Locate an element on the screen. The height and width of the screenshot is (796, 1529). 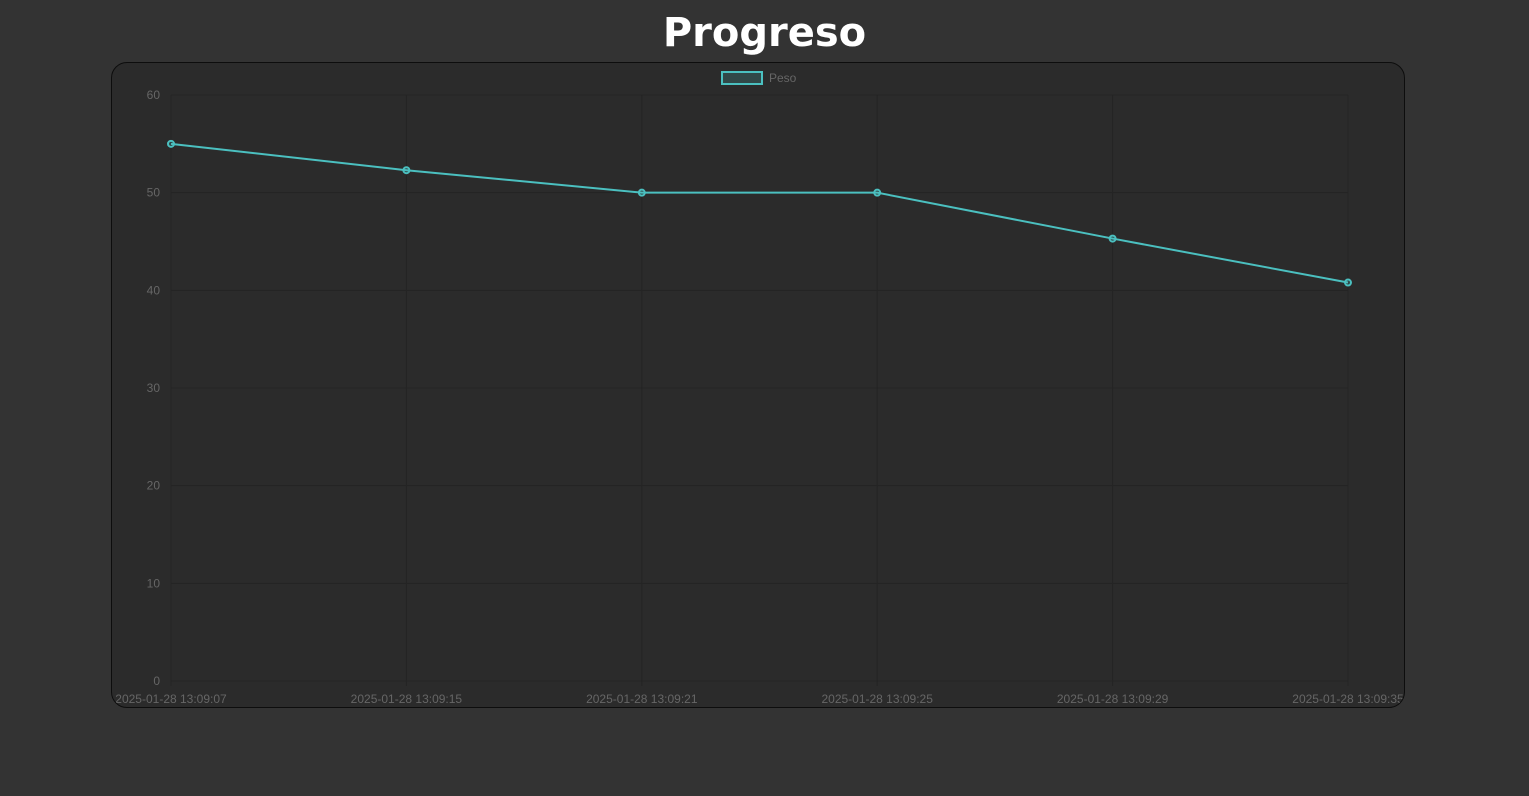
y-tick-label: 20 is located at coordinates (154, 486).